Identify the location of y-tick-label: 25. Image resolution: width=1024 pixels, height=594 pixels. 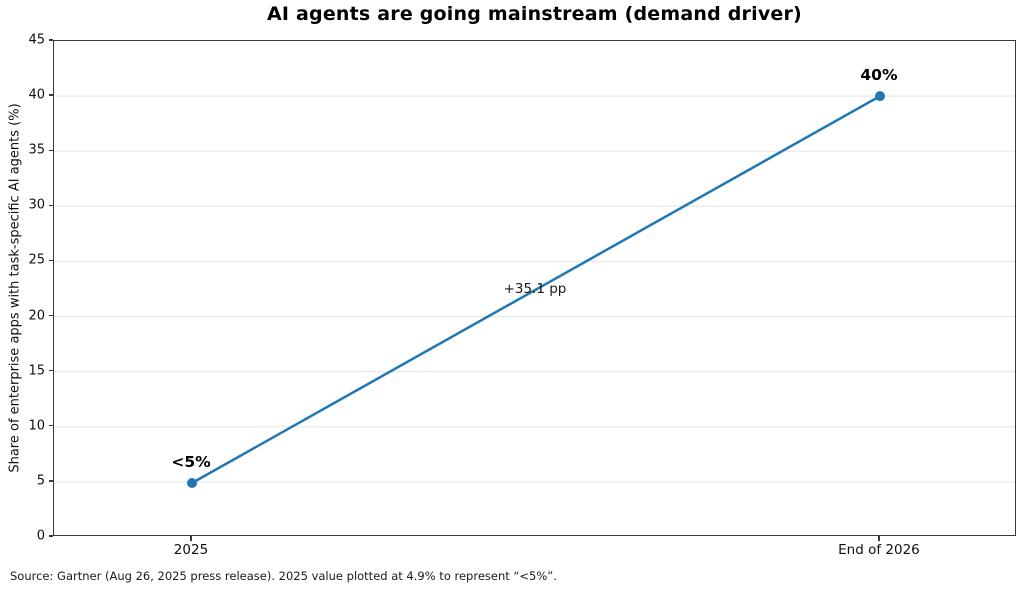
(36, 260).